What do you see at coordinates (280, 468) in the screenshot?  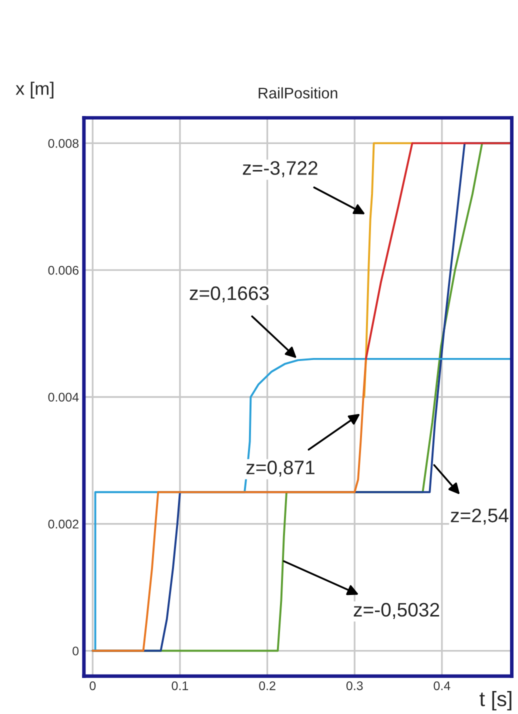 I see `annotation: z=0,871` at bounding box center [280, 468].